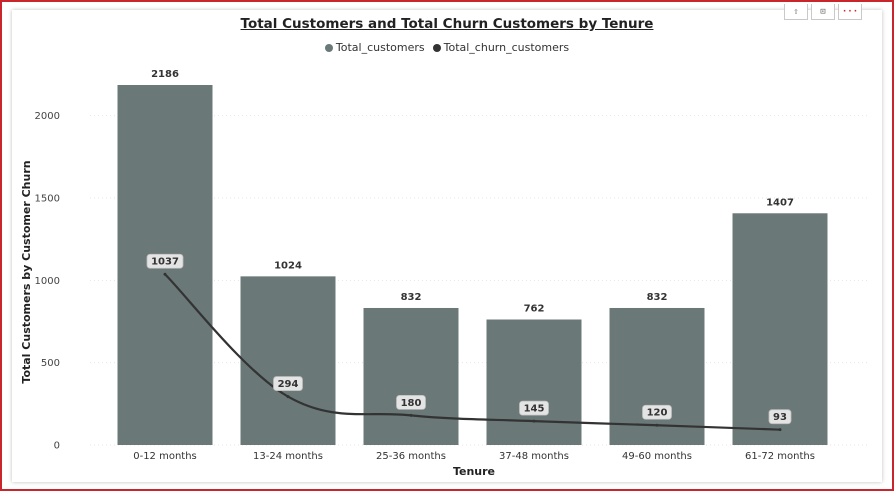  I want to click on line-data-label: 93, so click(780, 417).